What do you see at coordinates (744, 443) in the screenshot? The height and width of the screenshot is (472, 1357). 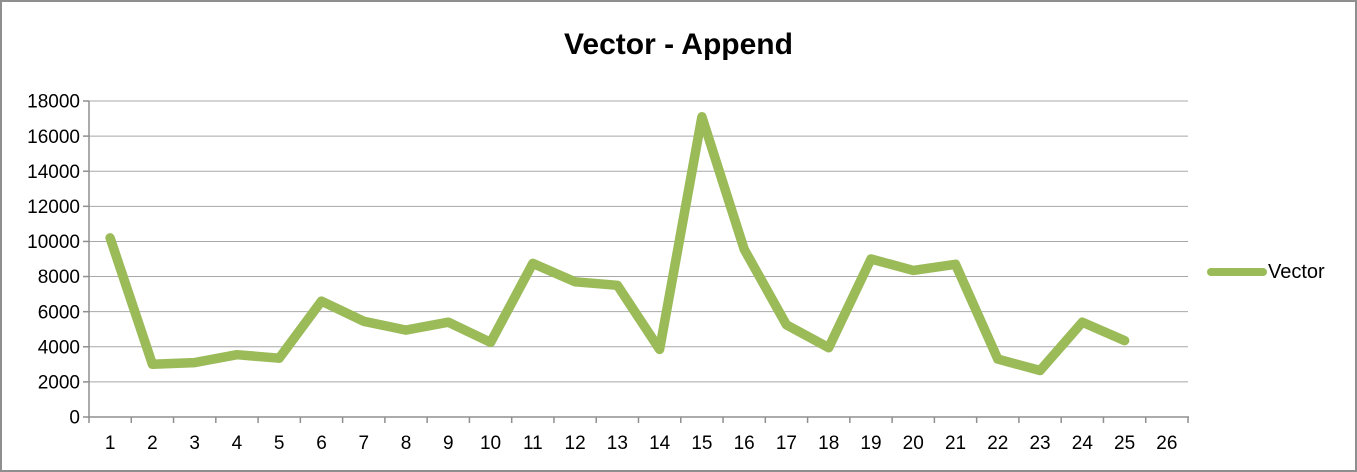 I see `x-tick-label: 16` at bounding box center [744, 443].